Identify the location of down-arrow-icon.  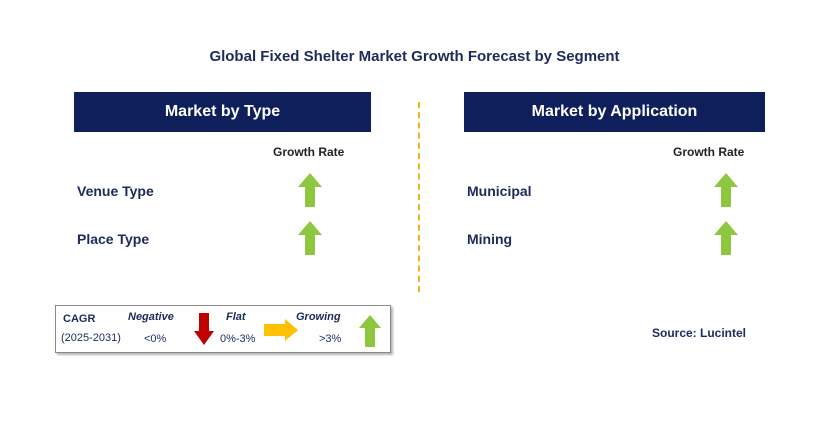
(204, 329).